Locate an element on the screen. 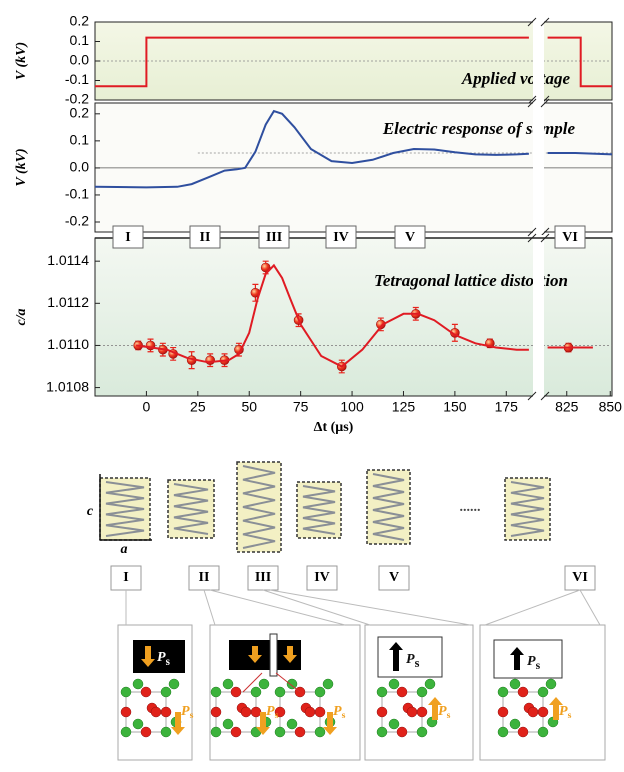  annotation: Tetragonal lattice distortion is located at coordinates (471, 280).